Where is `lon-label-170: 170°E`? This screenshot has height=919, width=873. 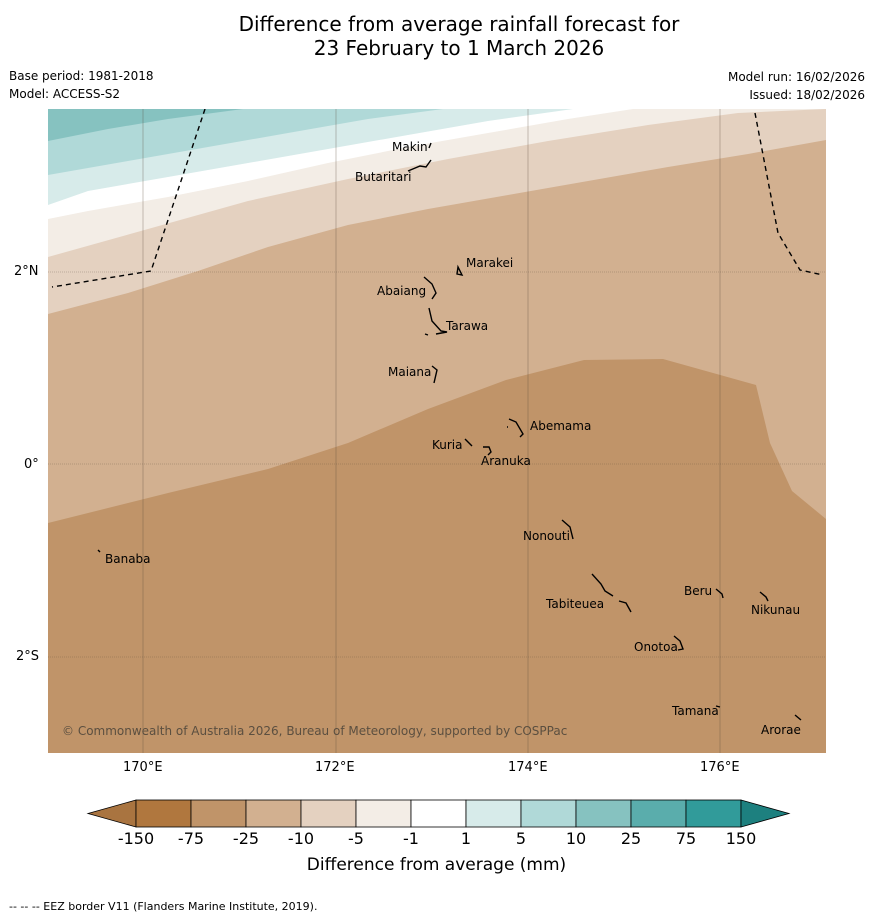 lon-label-170: 170°E is located at coordinates (143, 767).